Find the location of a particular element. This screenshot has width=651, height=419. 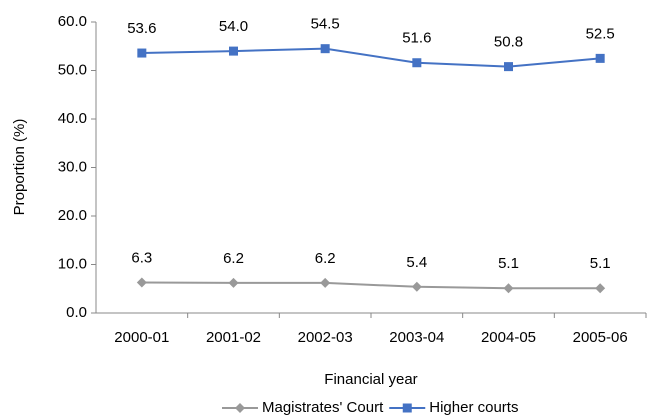

legend-label: Higher courts is located at coordinates (473, 407).